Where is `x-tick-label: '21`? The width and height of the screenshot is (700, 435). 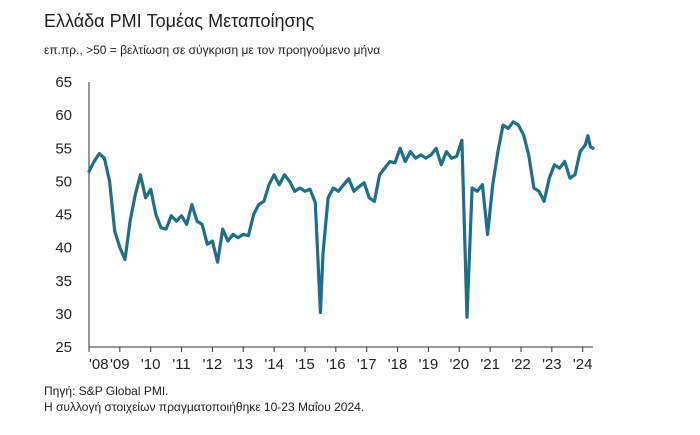 x-tick-label: '21 is located at coordinates (490, 364).